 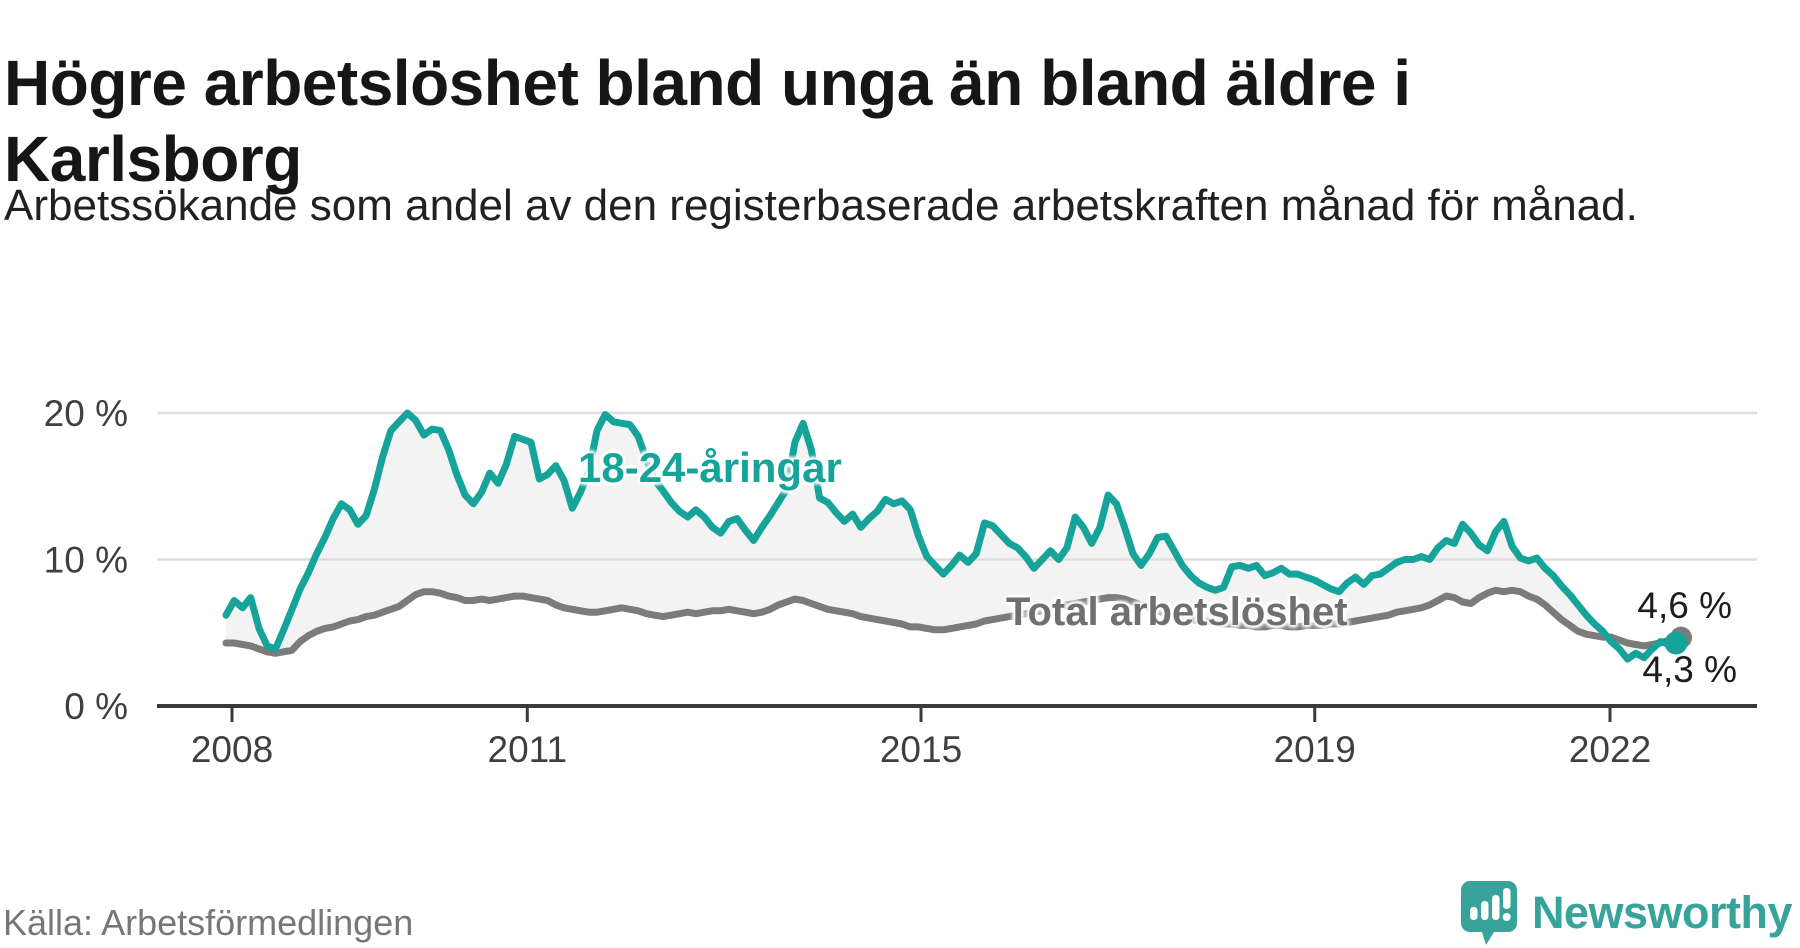 I want to click on newsworthy-logo: Newsworthy, so click(x=1626, y=913).